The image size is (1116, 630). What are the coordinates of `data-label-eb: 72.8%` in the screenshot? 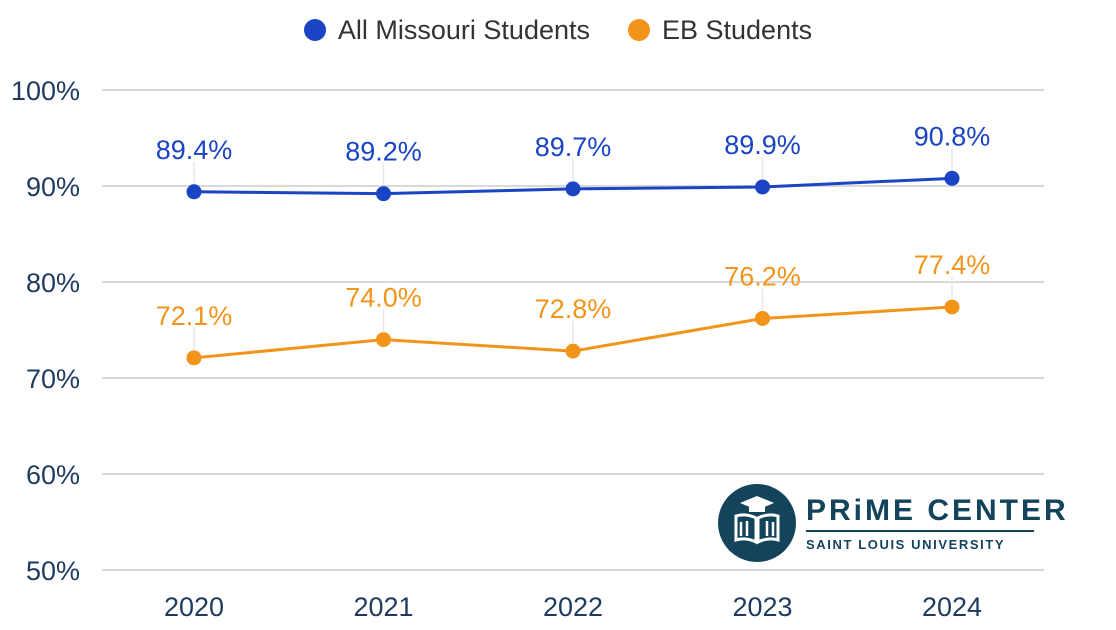 It's located at (573, 309).